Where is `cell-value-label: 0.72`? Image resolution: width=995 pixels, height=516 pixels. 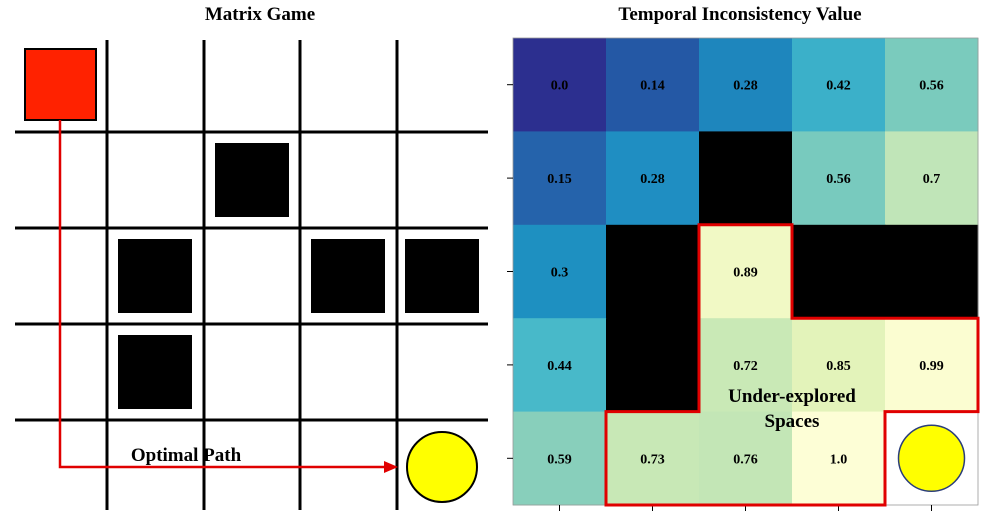 cell-value-label: 0.72 is located at coordinates (745, 366).